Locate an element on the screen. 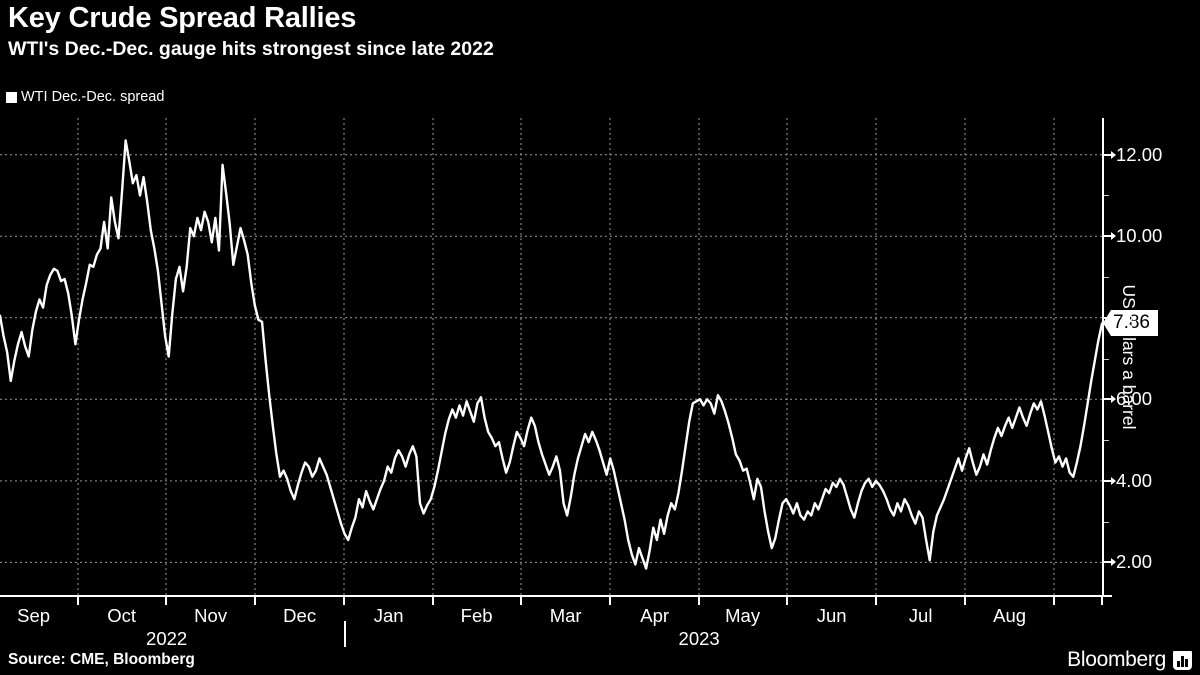 The height and width of the screenshot is (675, 1200). bloomberg-brand: Bloomberg is located at coordinates (1129, 660).